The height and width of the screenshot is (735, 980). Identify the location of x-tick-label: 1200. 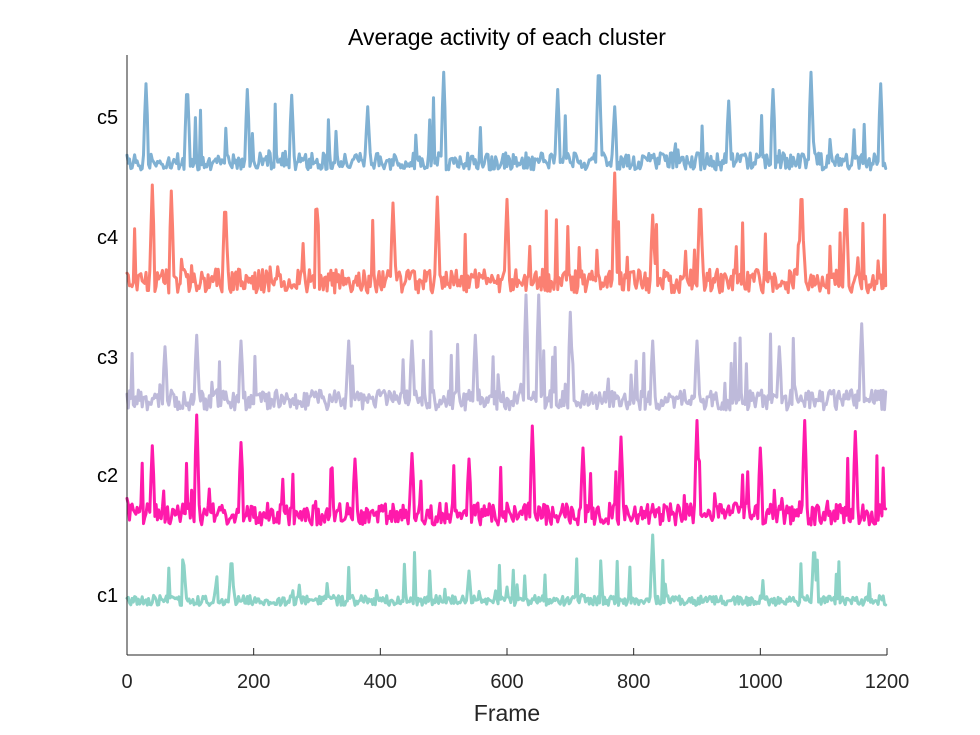
(887, 682).